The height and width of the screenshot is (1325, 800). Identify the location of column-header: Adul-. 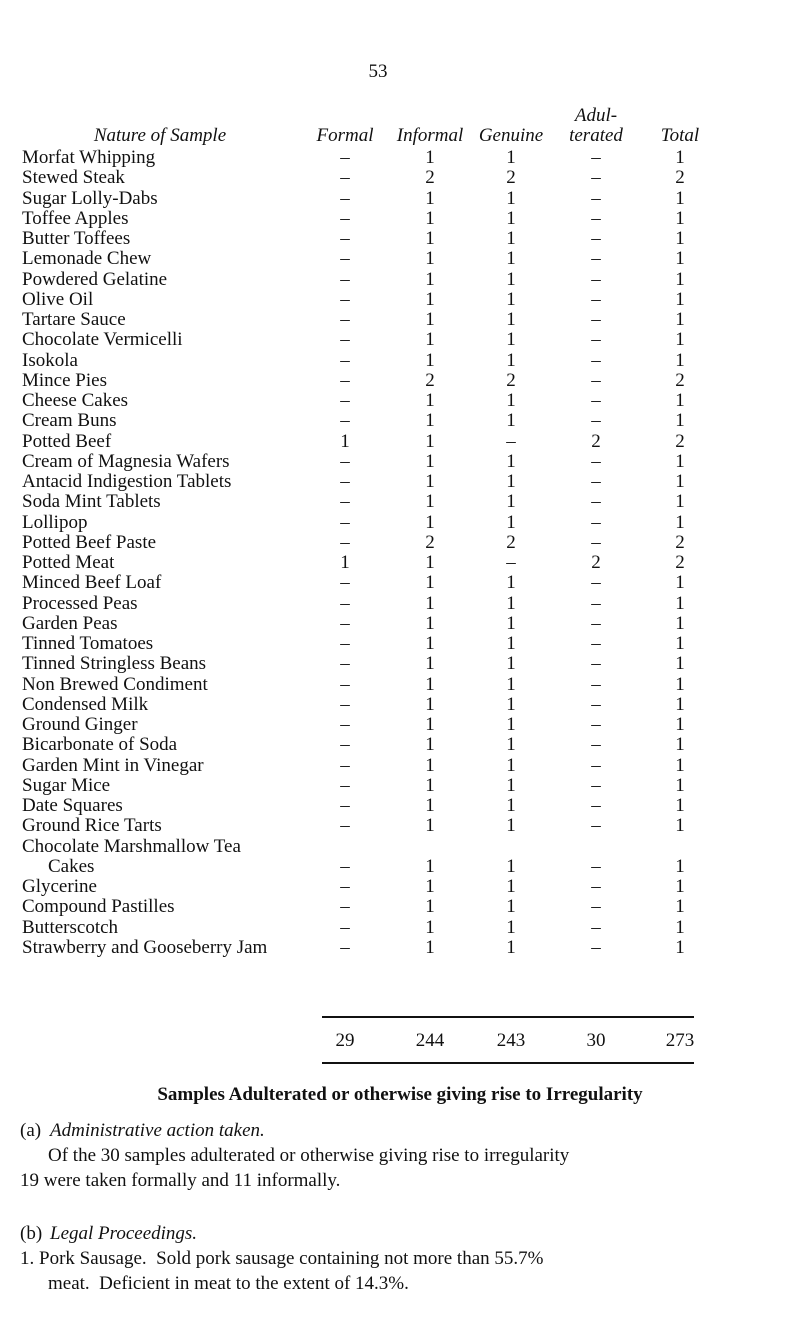
(596, 115).